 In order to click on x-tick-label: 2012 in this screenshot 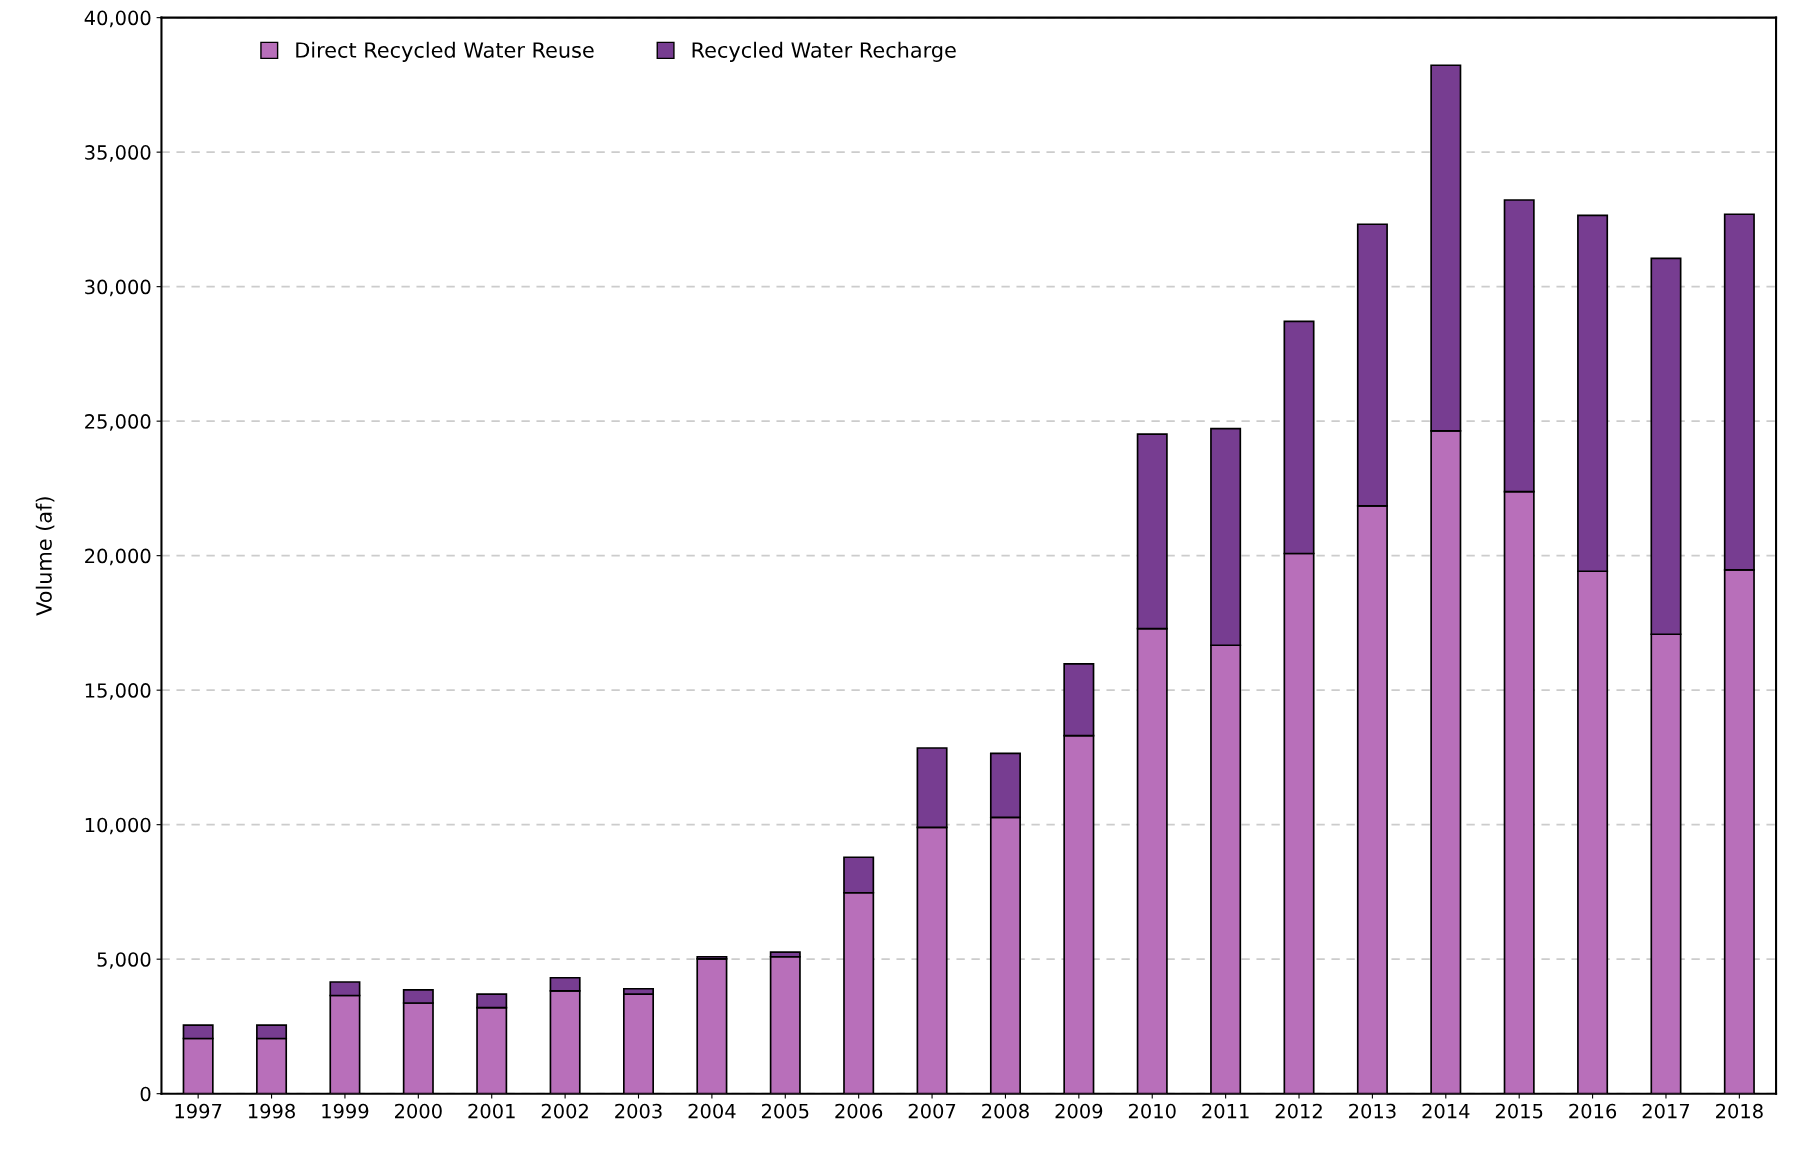, I will do `click(1298, 1111)`.